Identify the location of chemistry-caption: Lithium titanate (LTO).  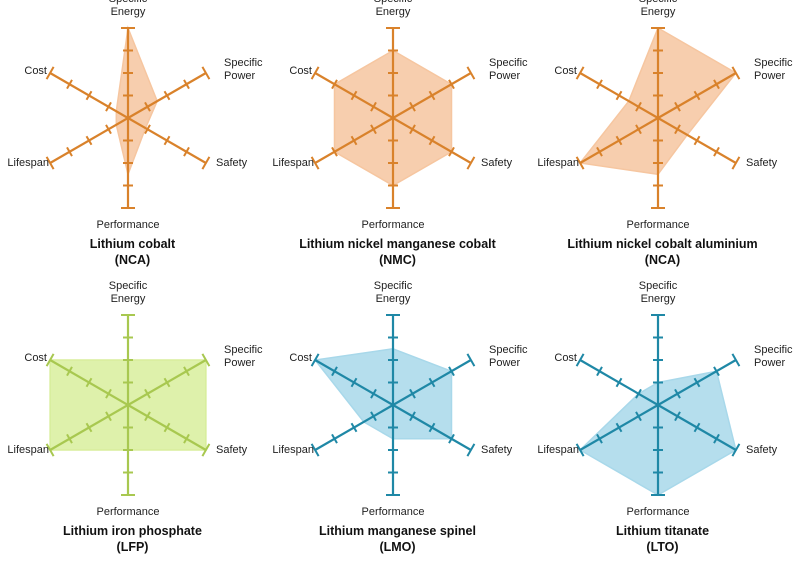
(662, 539).